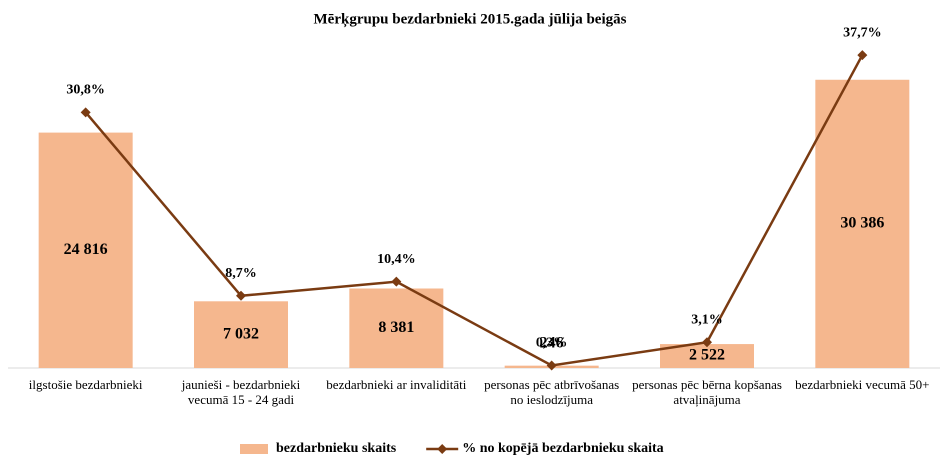 The width and height of the screenshot is (940, 457). What do you see at coordinates (396, 384) in the screenshot?
I see `x-tick-label: bezdarbnieki ar invaliditāti` at bounding box center [396, 384].